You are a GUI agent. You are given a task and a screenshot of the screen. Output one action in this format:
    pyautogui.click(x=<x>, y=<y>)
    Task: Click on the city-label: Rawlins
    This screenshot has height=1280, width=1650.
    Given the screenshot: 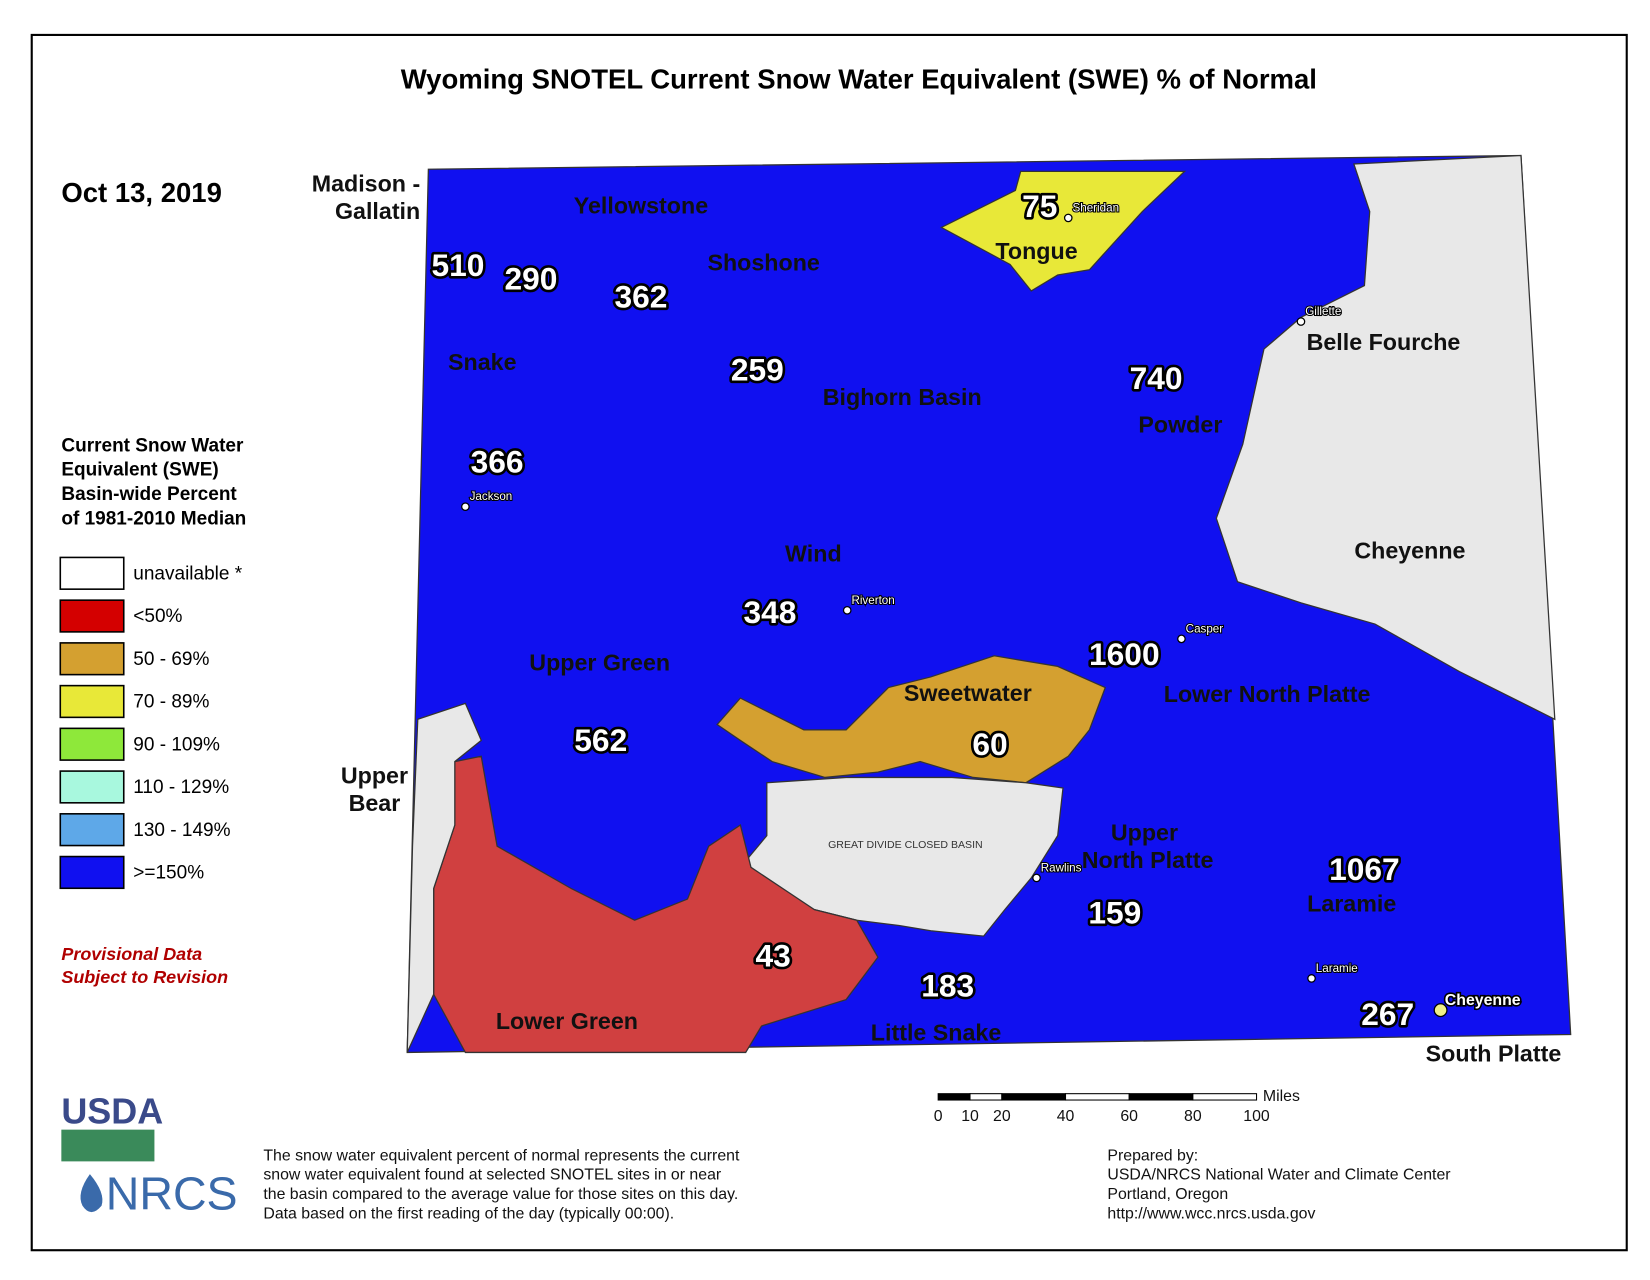 What is the action you would take?
    pyautogui.click(x=1061, y=867)
    